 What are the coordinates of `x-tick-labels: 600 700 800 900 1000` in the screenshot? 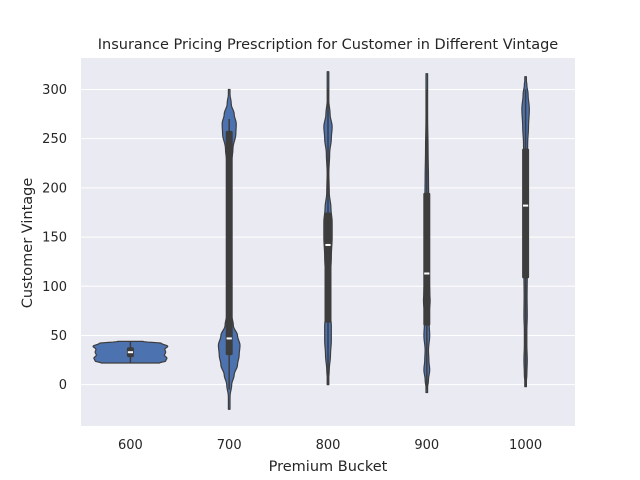 It's located at (330, 445).